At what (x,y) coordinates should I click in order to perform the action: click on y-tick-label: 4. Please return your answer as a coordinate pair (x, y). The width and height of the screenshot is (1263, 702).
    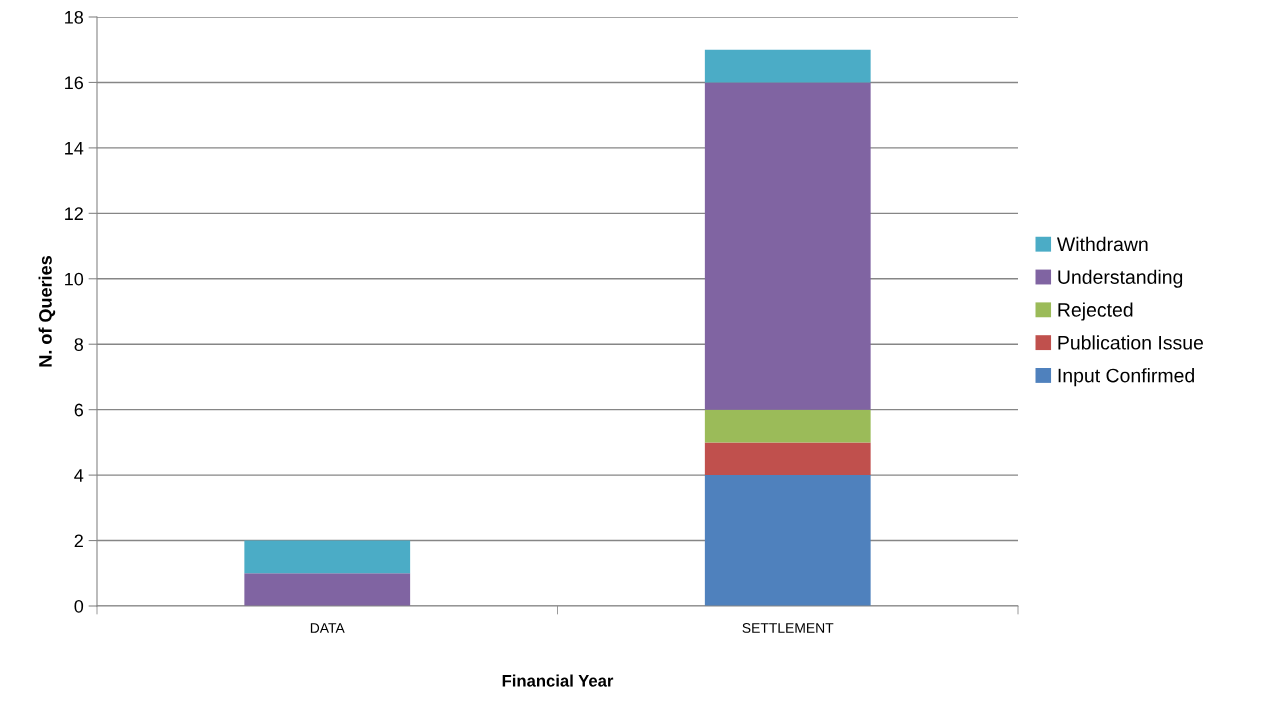
    Looking at the image, I should click on (79, 475).